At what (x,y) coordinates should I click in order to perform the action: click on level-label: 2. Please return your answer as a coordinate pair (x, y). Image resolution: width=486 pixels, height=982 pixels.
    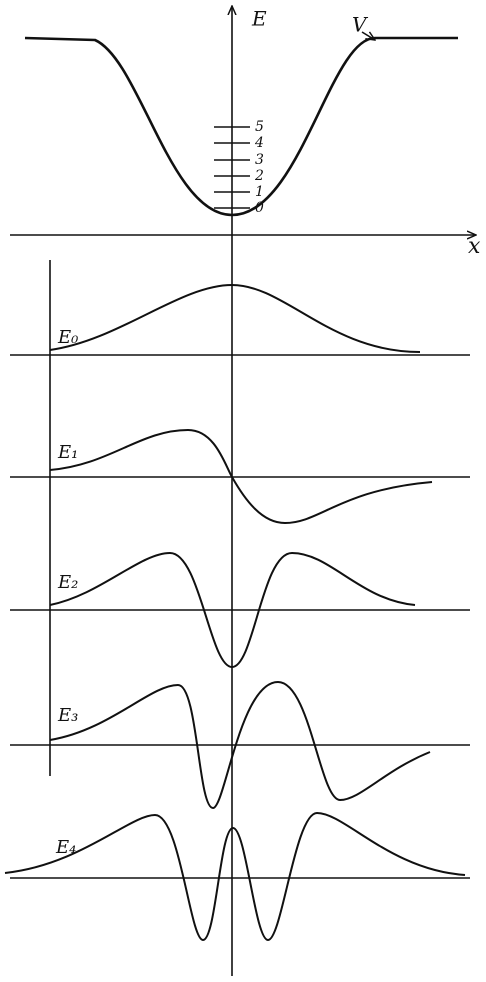
    Looking at the image, I should click on (259, 176).